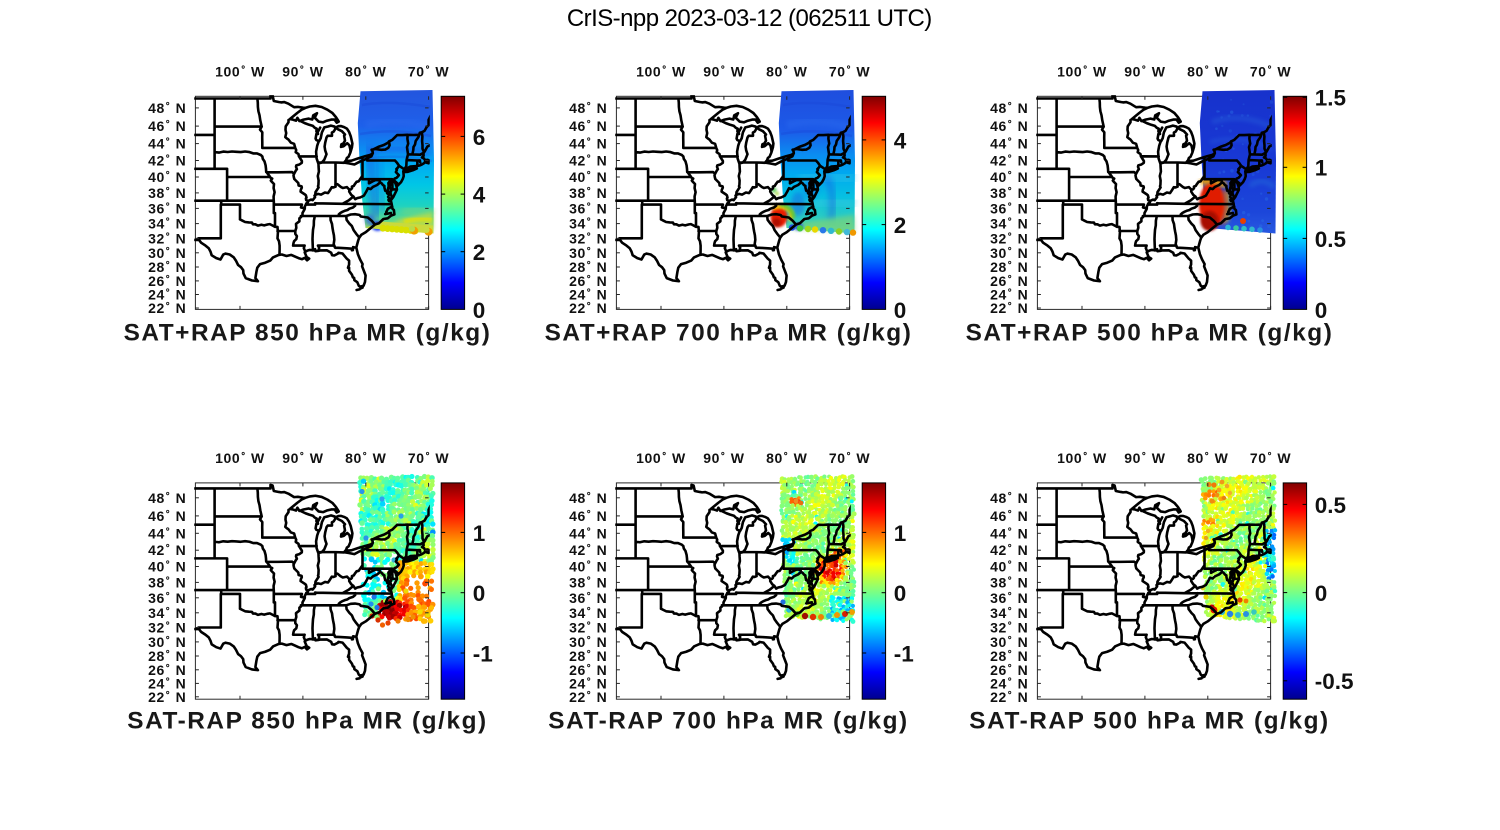  I want to click on svg-text: SAT-RAP 500 hPa MR (g/kg), so click(1149, 721).